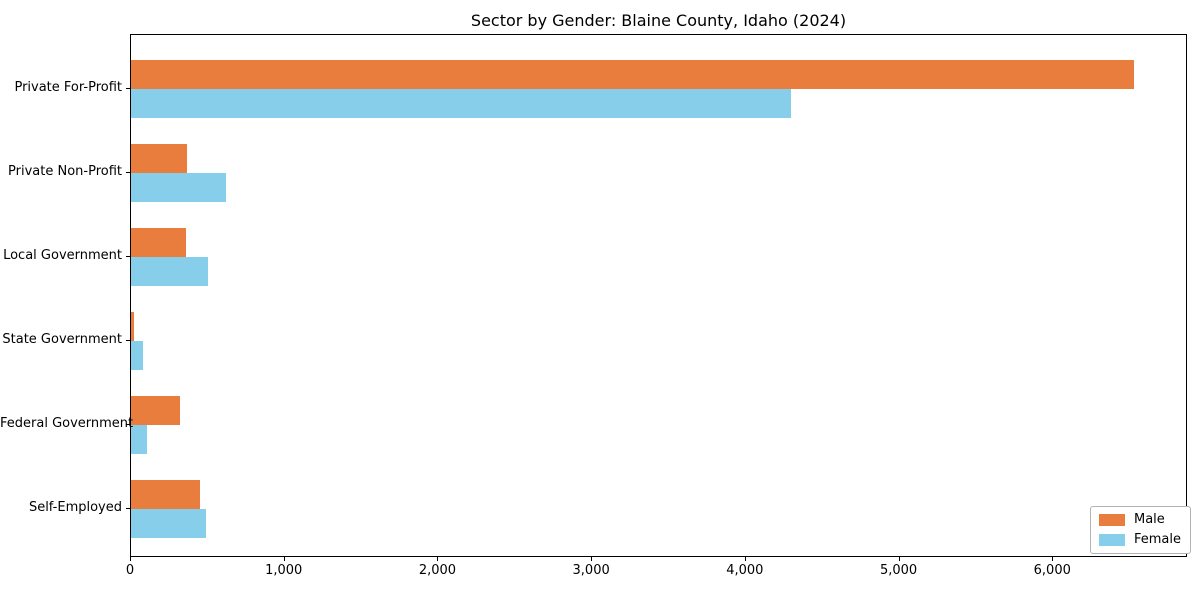  What do you see at coordinates (745, 570) in the screenshot?
I see `xtick-label-4000: 4,000` at bounding box center [745, 570].